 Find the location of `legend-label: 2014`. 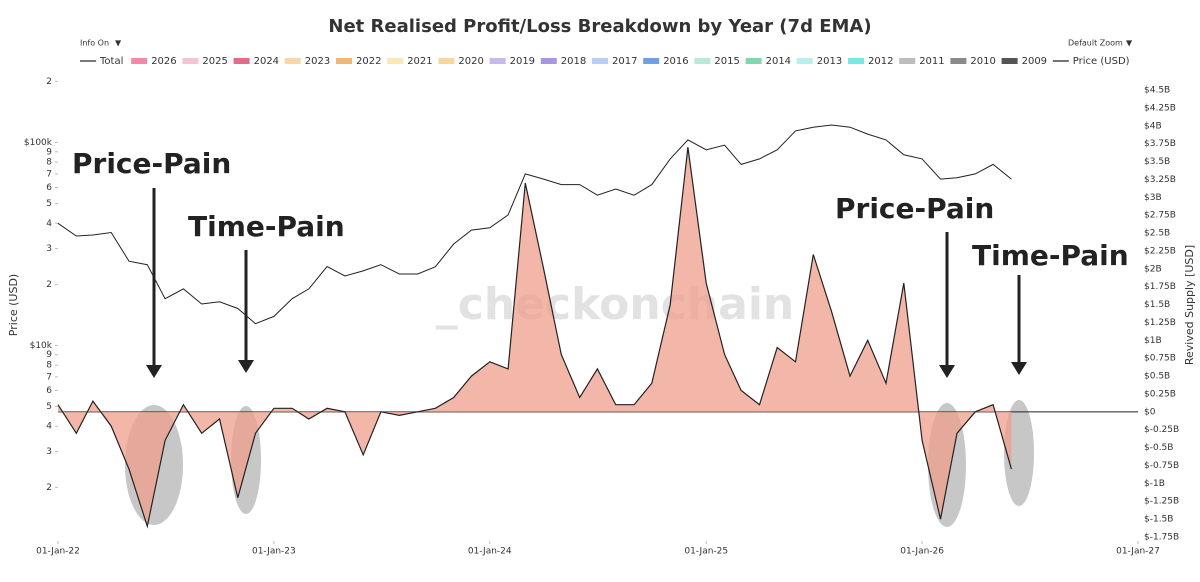

legend-label: 2014 is located at coordinates (778, 61).